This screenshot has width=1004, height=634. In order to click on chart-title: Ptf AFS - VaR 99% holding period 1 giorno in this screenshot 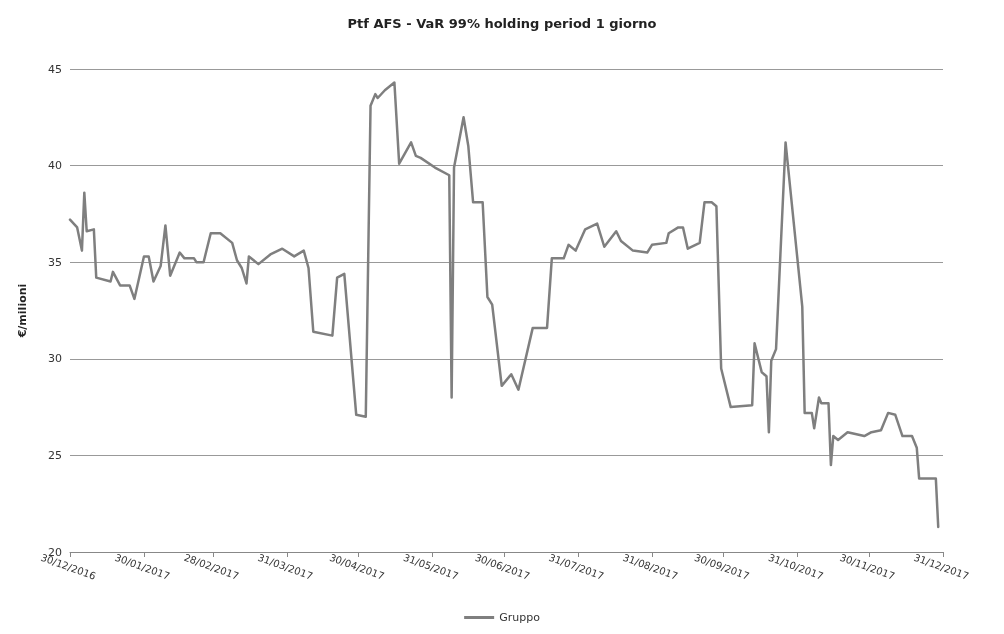, I will do `click(502, 23)`.